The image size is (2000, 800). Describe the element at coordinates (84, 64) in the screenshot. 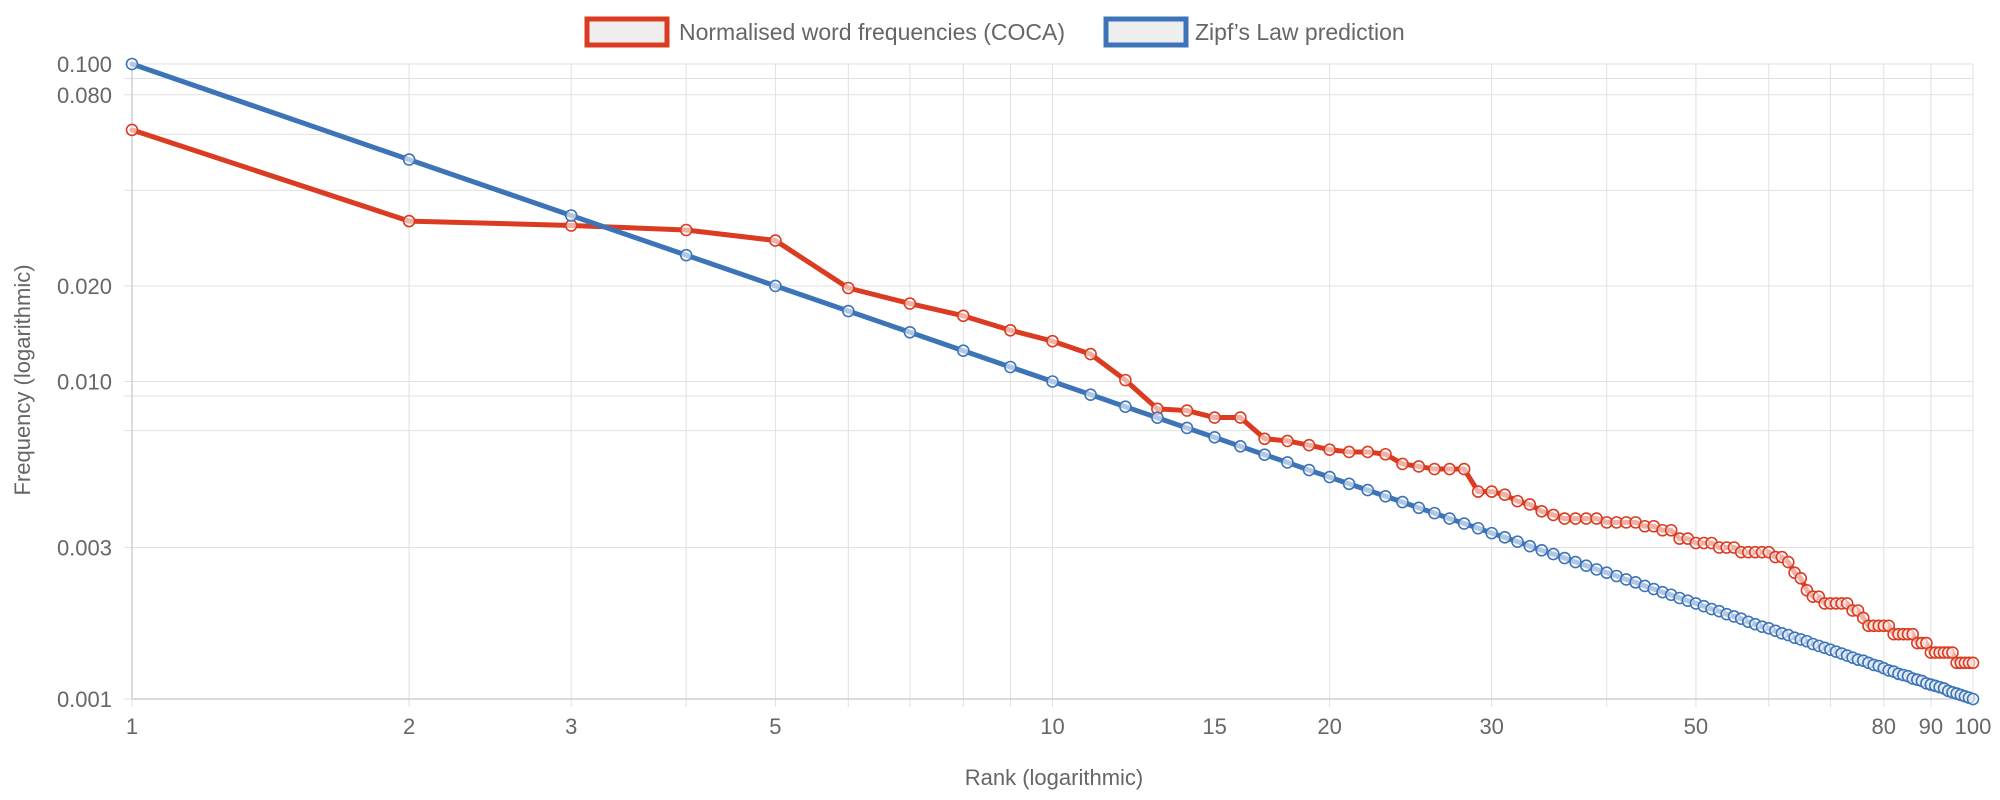

I see `y-tick-label: 0.100` at that location.